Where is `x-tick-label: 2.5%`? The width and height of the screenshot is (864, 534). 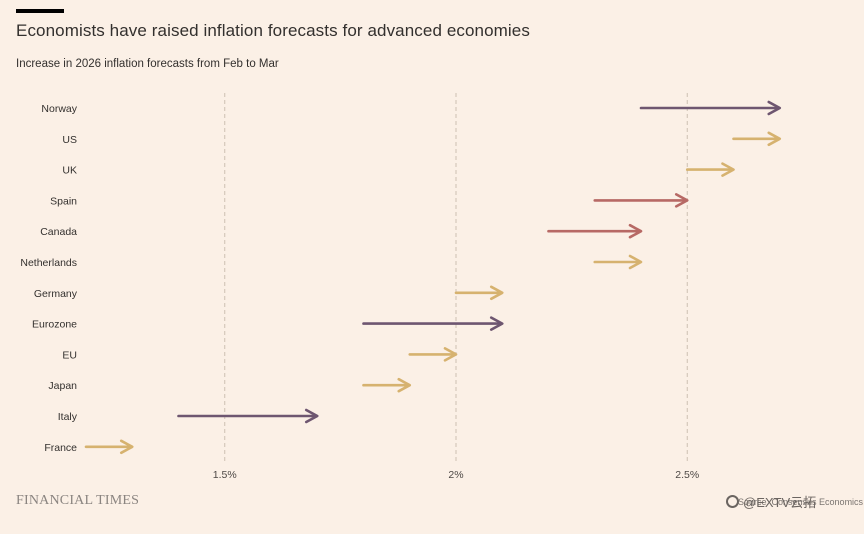 x-tick-label: 2.5% is located at coordinates (687, 475).